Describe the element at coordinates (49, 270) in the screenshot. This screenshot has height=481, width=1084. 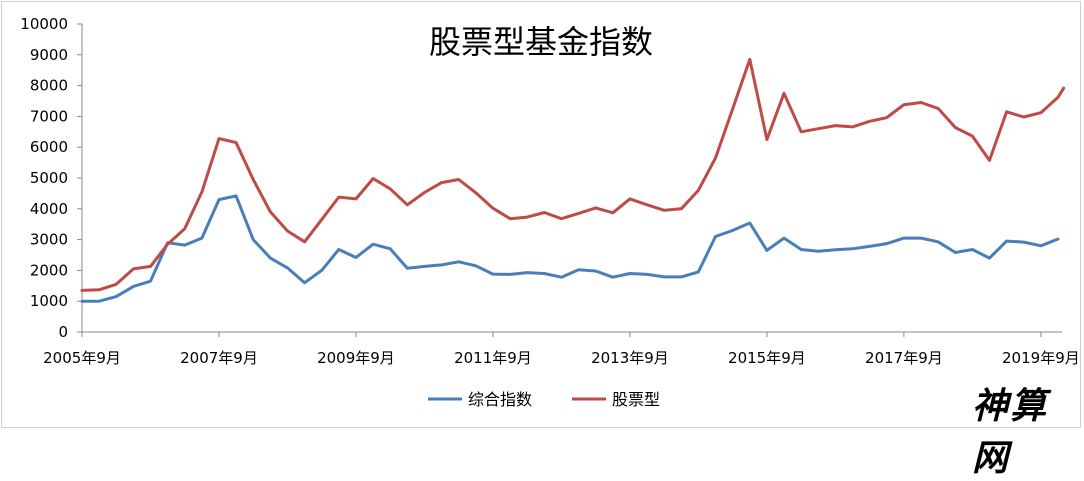
I see `y-tick-label: 2000` at that location.